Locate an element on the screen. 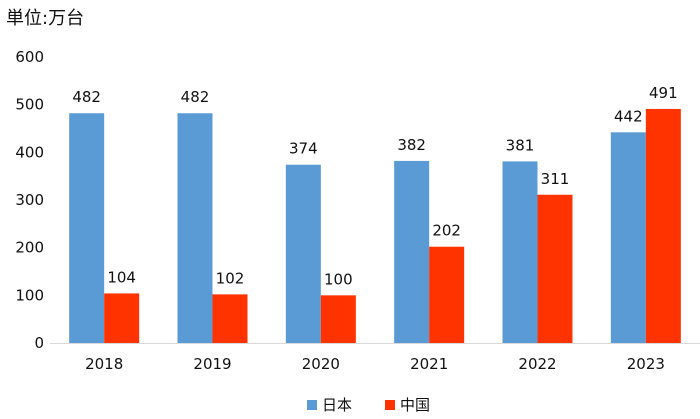  bar-china-2023 is located at coordinates (663, 225).